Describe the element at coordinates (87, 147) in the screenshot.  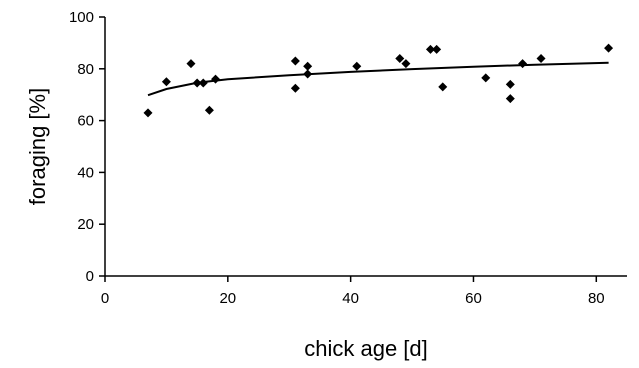
I see `y-axis-ticks: 0 20 40 60 80 100` at that location.